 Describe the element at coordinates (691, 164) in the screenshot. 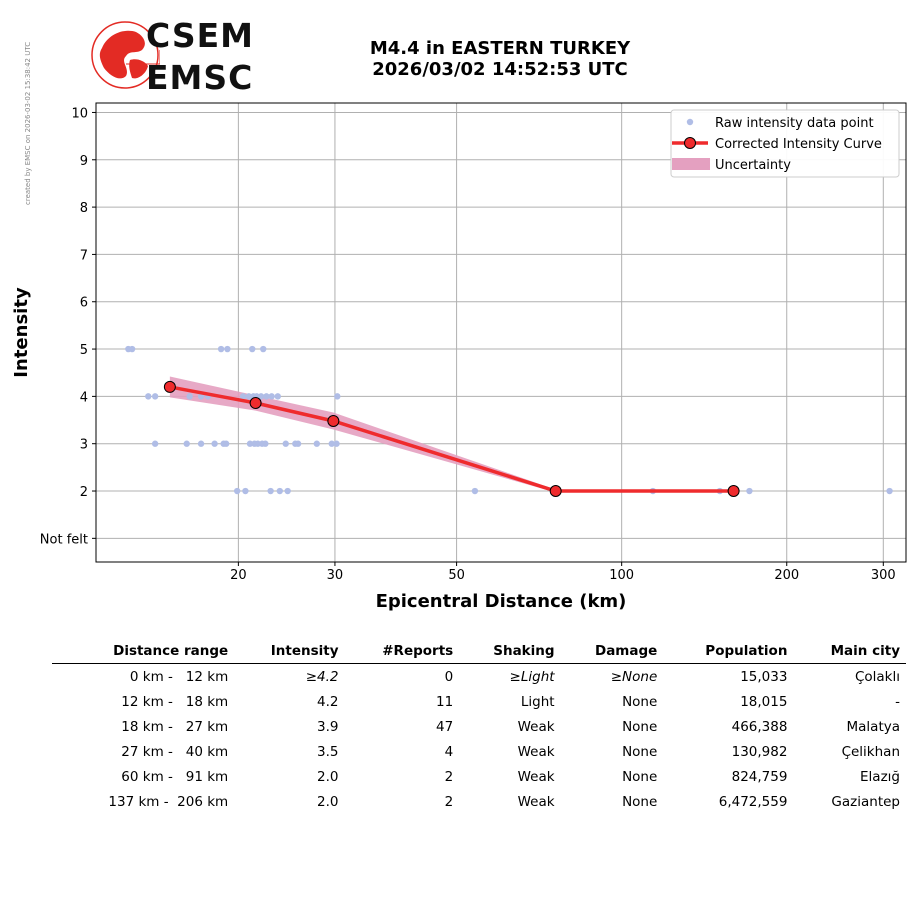

I see `legend-uncertainty-swatch` at that location.